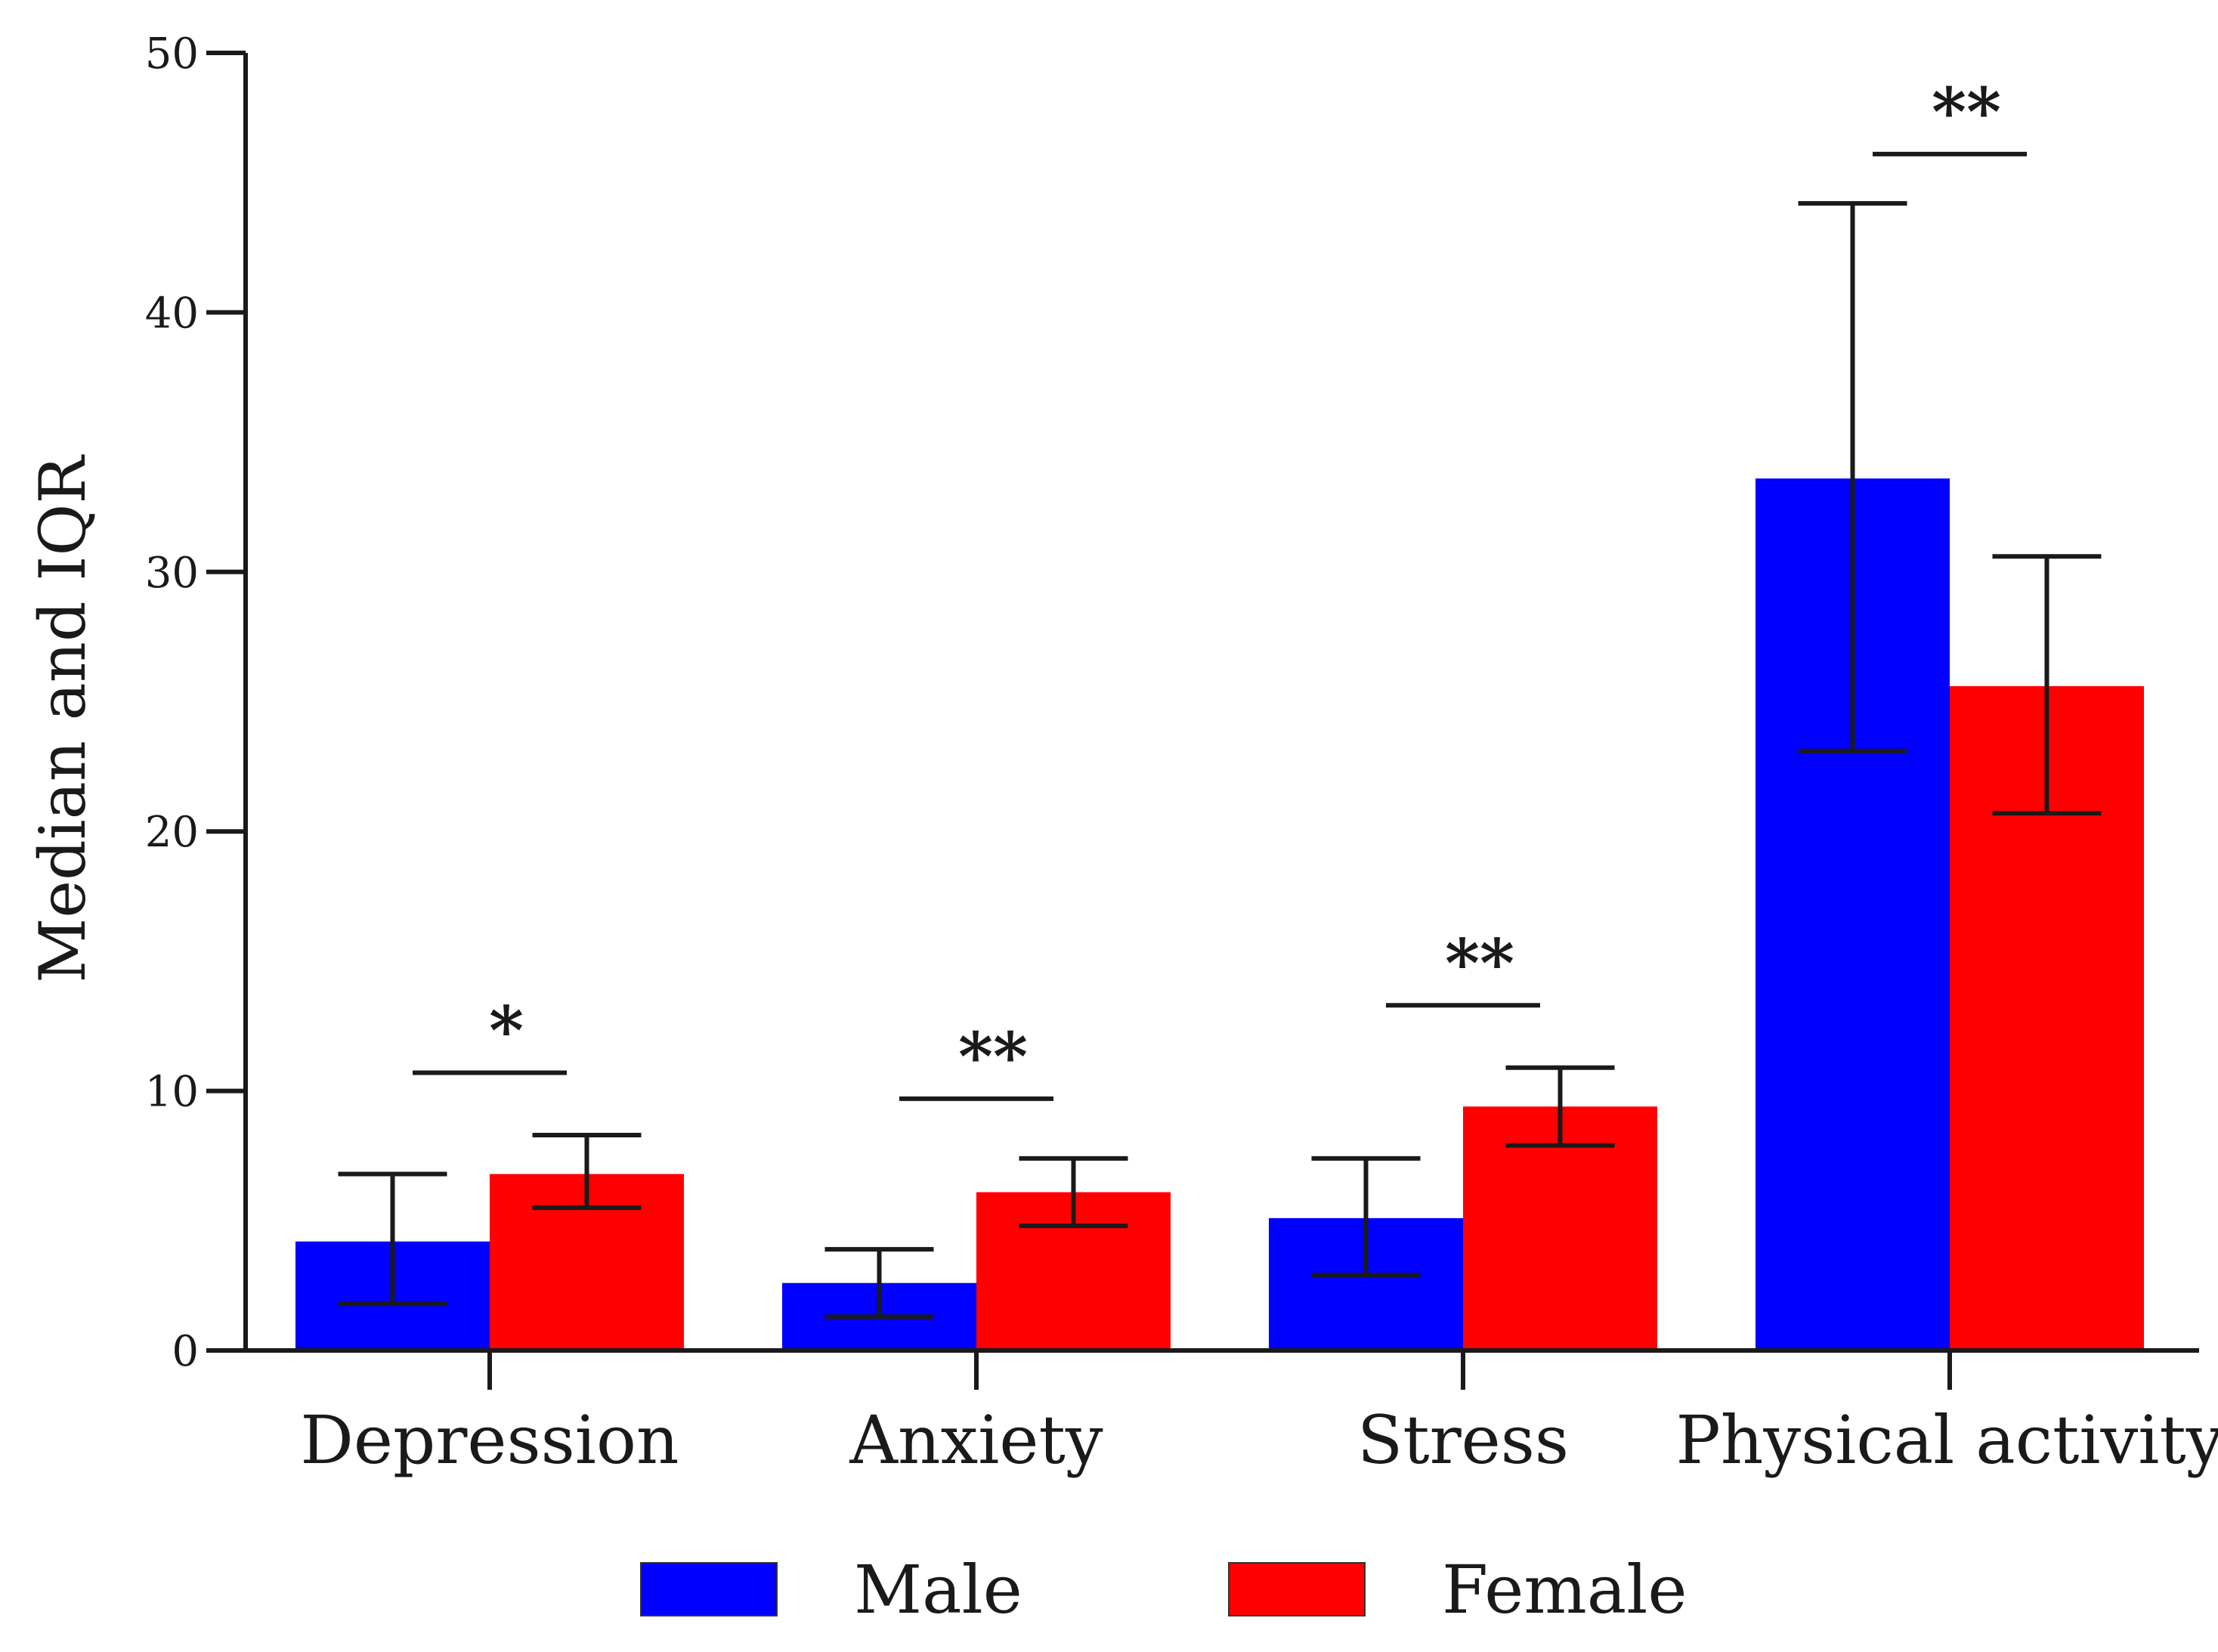  What do you see at coordinates (490, 1440) in the screenshot?
I see `x-tick-label-0: Depression` at bounding box center [490, 1440].